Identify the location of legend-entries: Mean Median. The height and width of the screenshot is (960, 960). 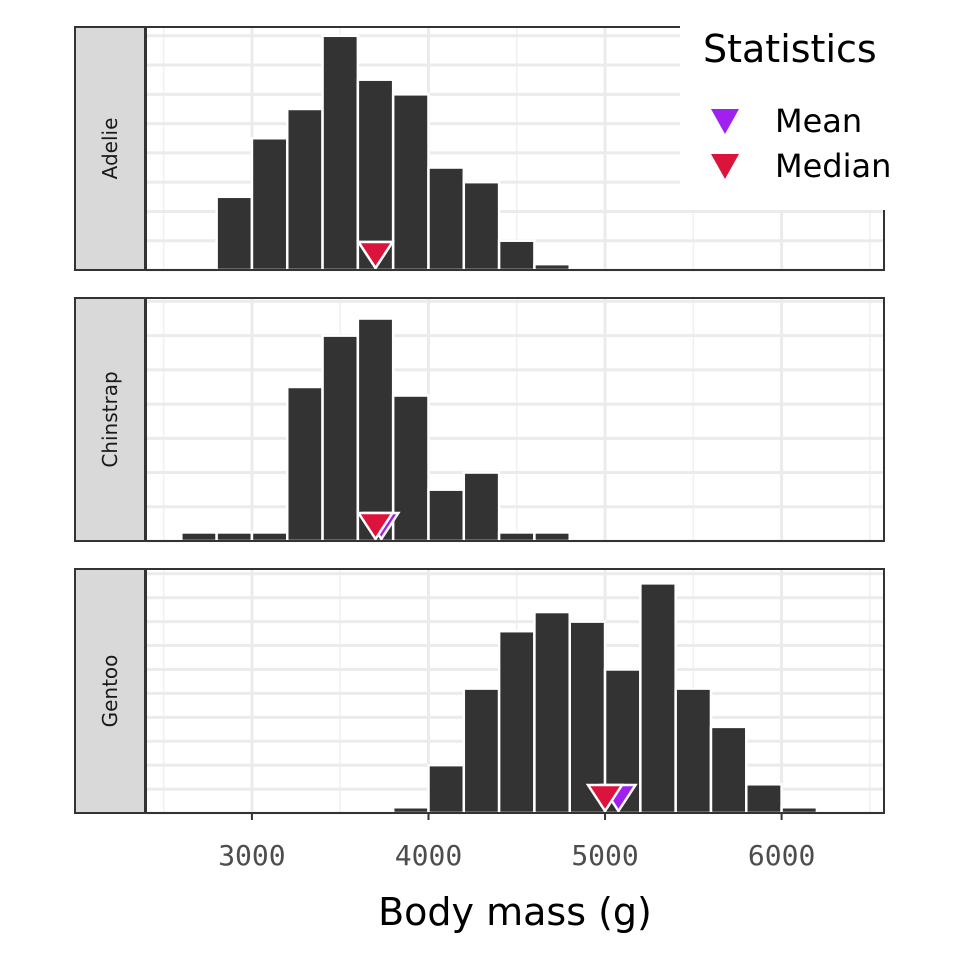
(801, 143).